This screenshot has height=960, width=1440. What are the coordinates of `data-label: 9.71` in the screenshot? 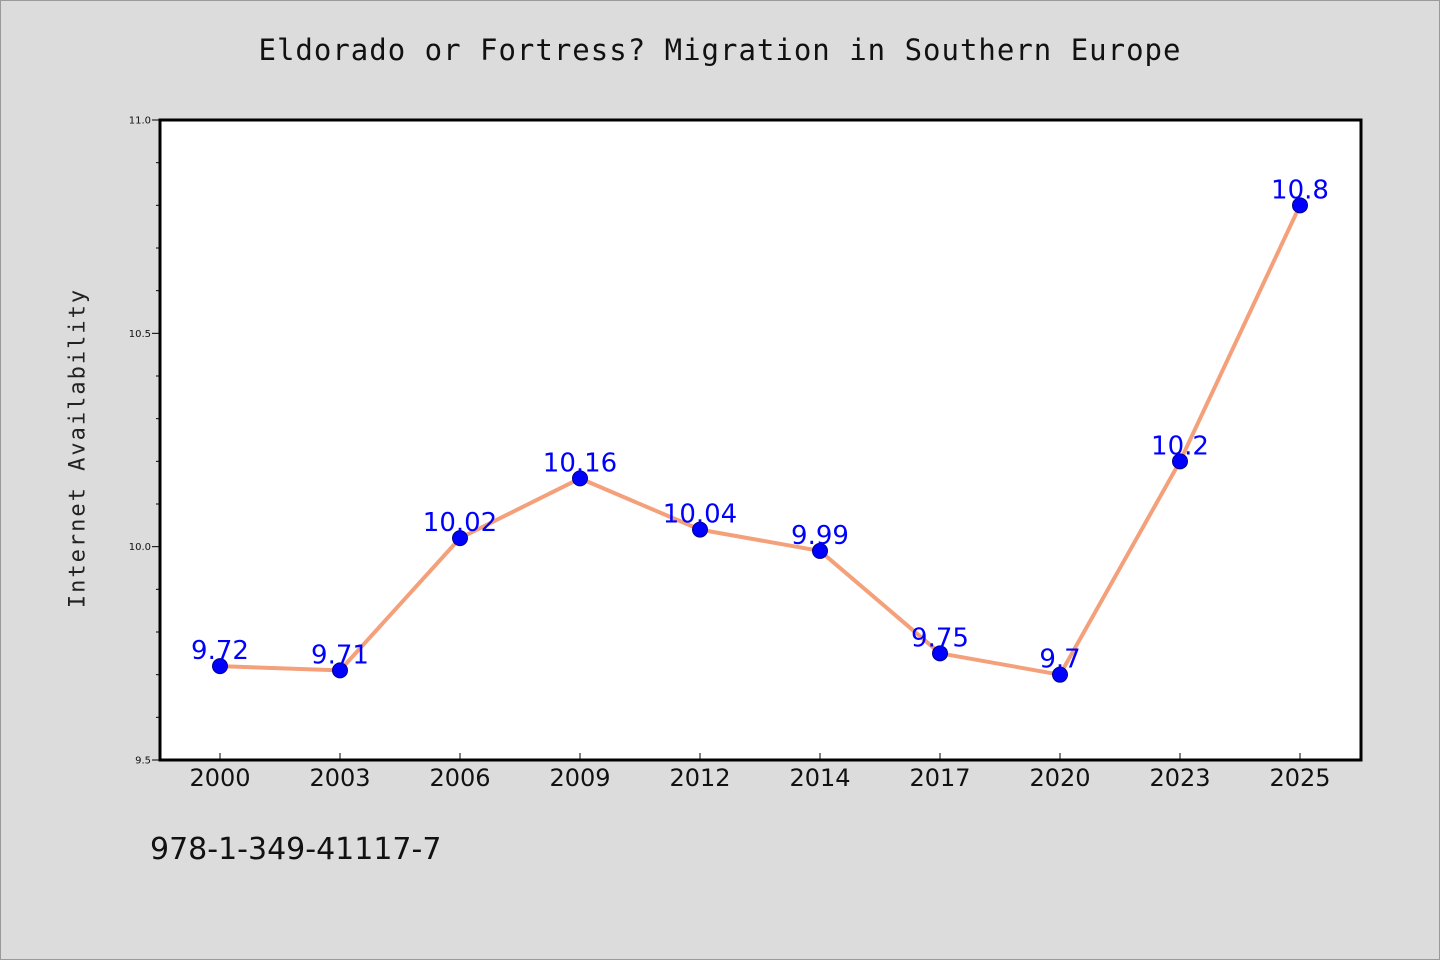 It's located at (340, 655).